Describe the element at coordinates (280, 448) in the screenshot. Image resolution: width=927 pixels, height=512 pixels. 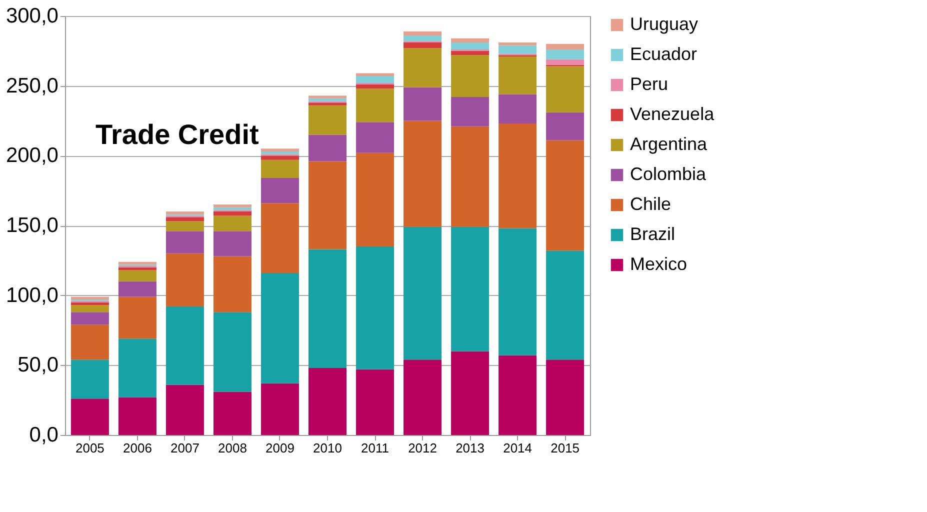
I see `x-tick-label: 2009` at that location.